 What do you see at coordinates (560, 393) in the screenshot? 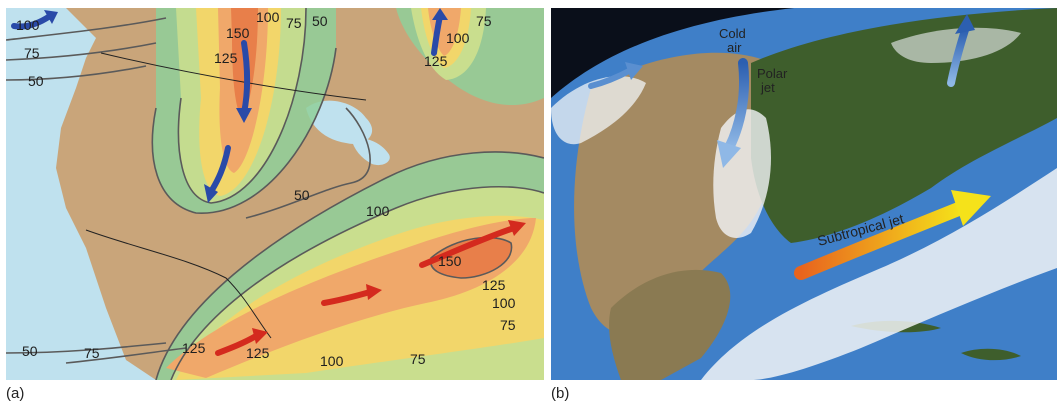
I see `caption-b: (b)` at bounding box center [560, 393].